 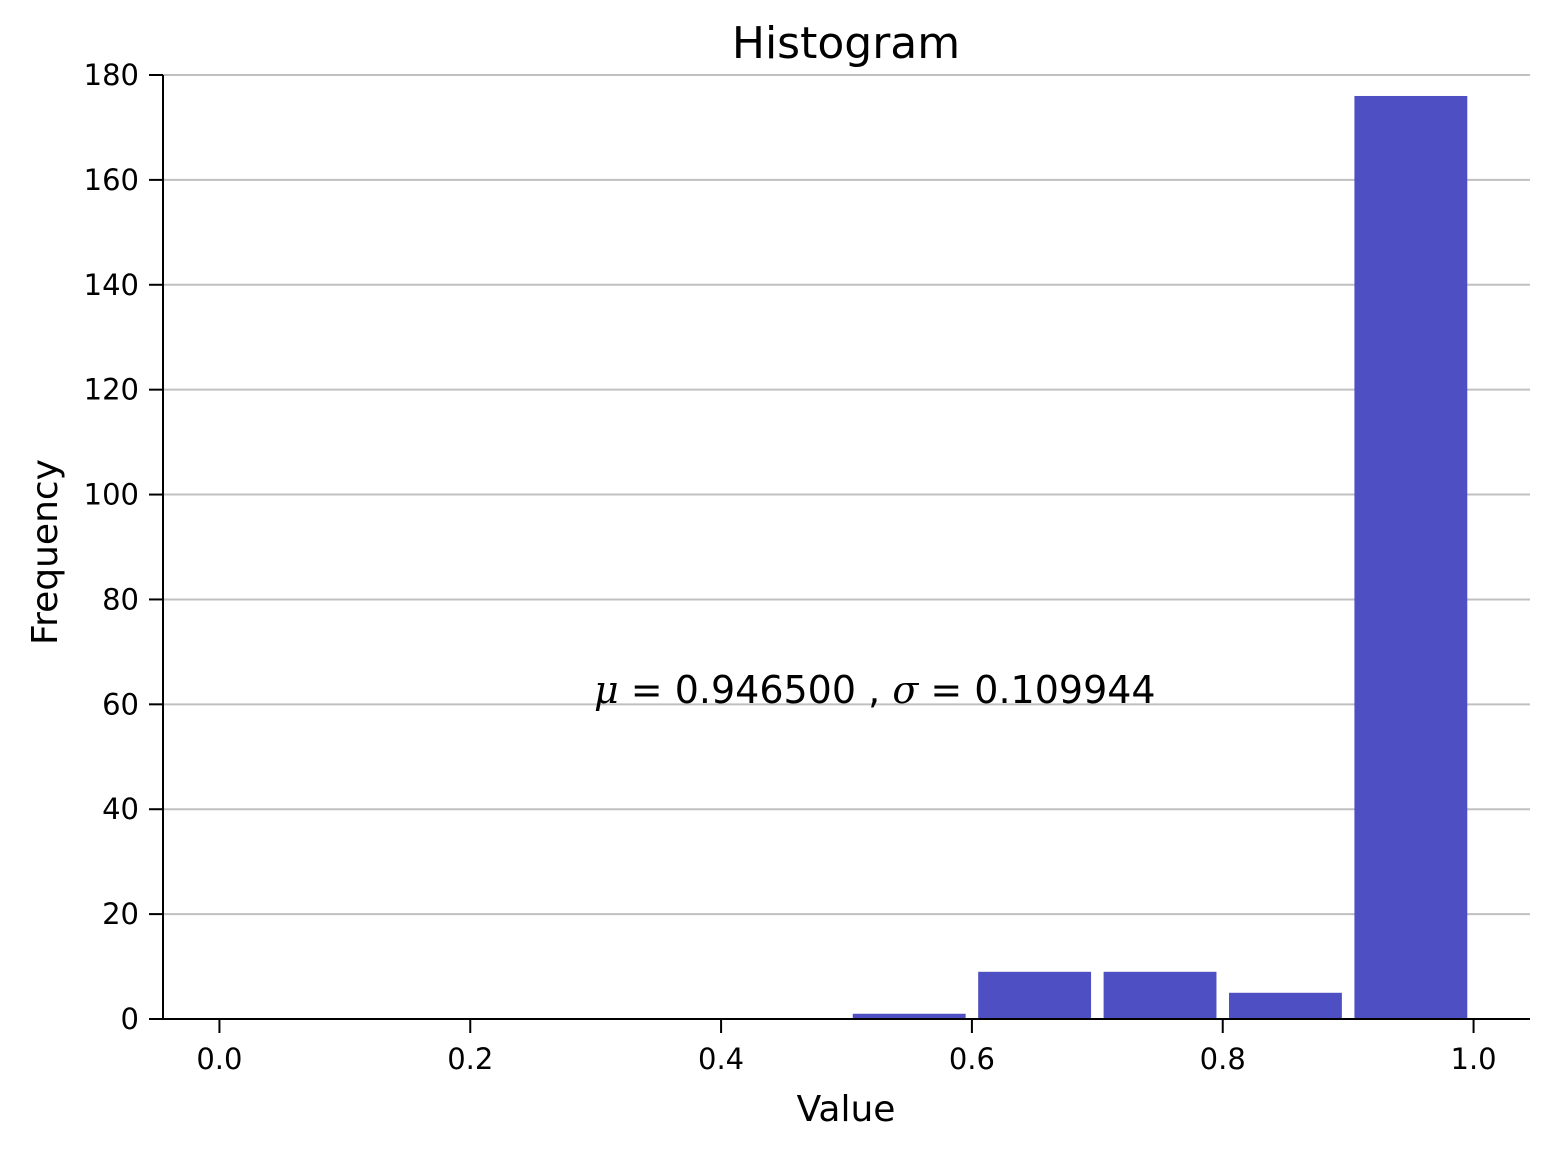 What do you see at coordinates (219, 1059) in the screenshot?
I see `x-tick-label: 0.0` at bounding box center [219, 1059].